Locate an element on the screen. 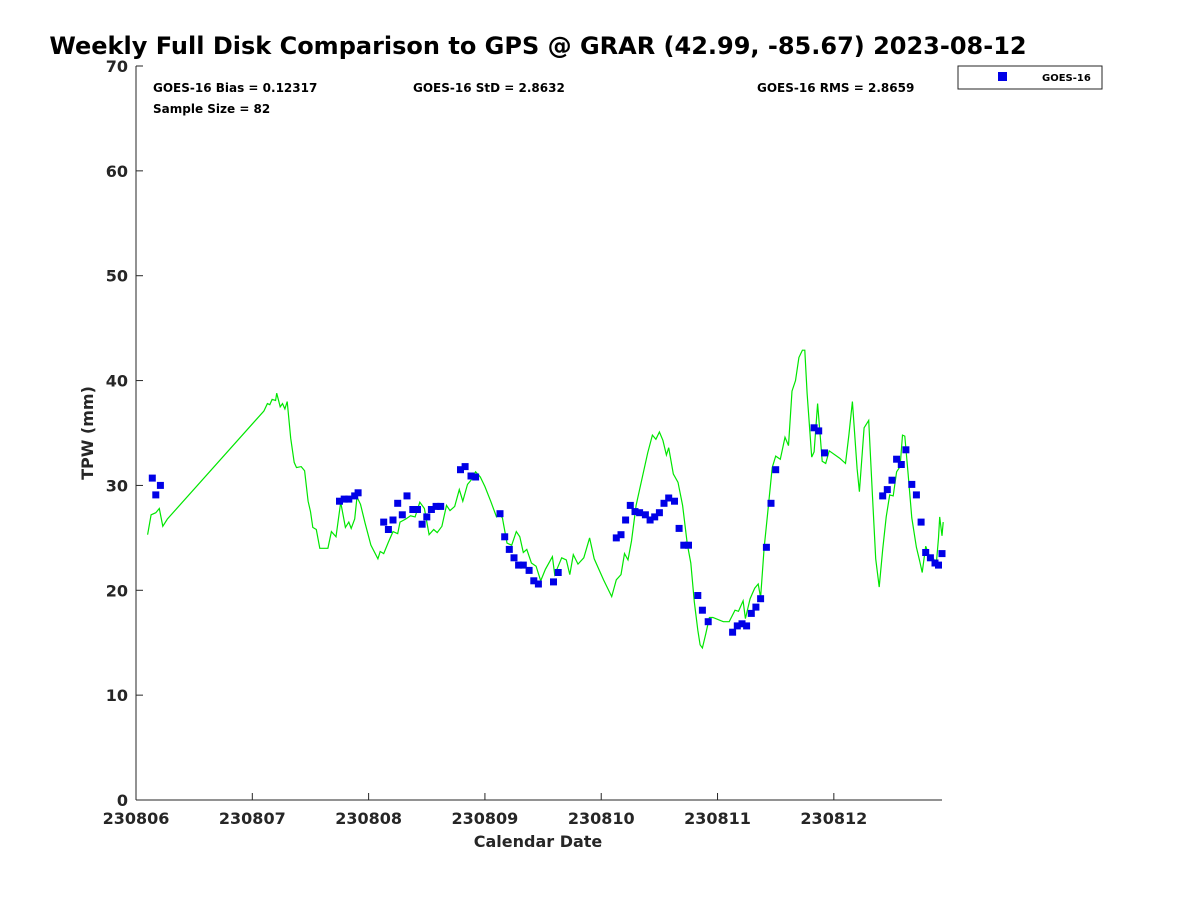 The image size is (1200, 900). x-tick-label: 230808 is located at coordinates (368, 818).